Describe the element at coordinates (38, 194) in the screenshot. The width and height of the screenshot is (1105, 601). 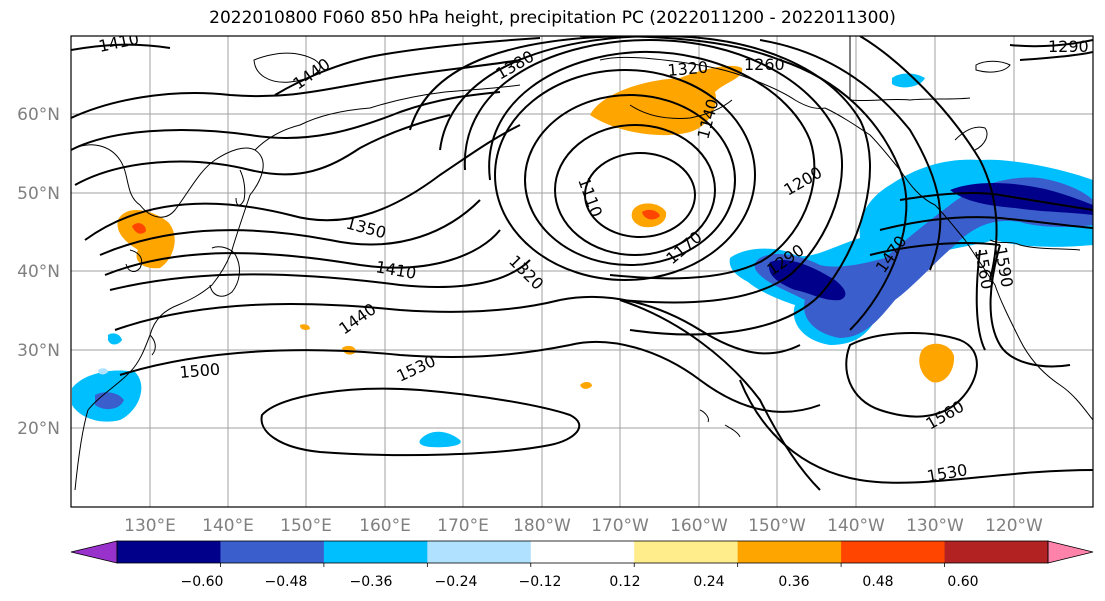
I see `lat-tick-label: 50°N` at that location.